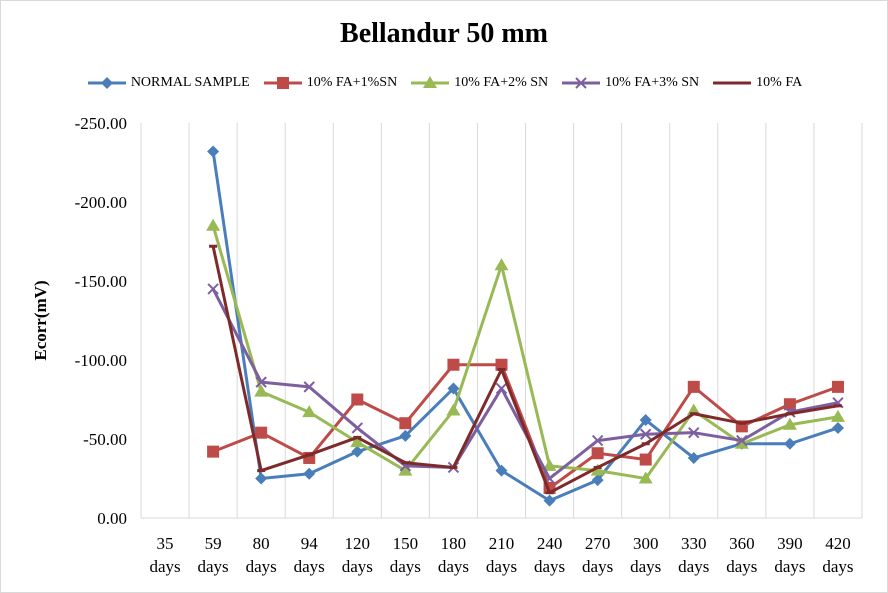 This screenshot has width=888, height=593. What do you see at coordinates (550, 543) in the screenshot?
I see `x-tick-label: 240` at bounding box center [550, 543].